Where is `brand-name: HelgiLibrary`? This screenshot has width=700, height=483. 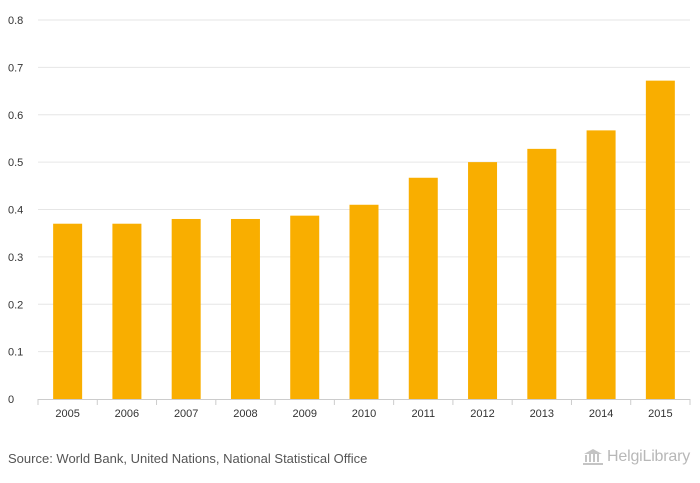 brand-name: HelgiLibrary is located at coordinates (648, 456).